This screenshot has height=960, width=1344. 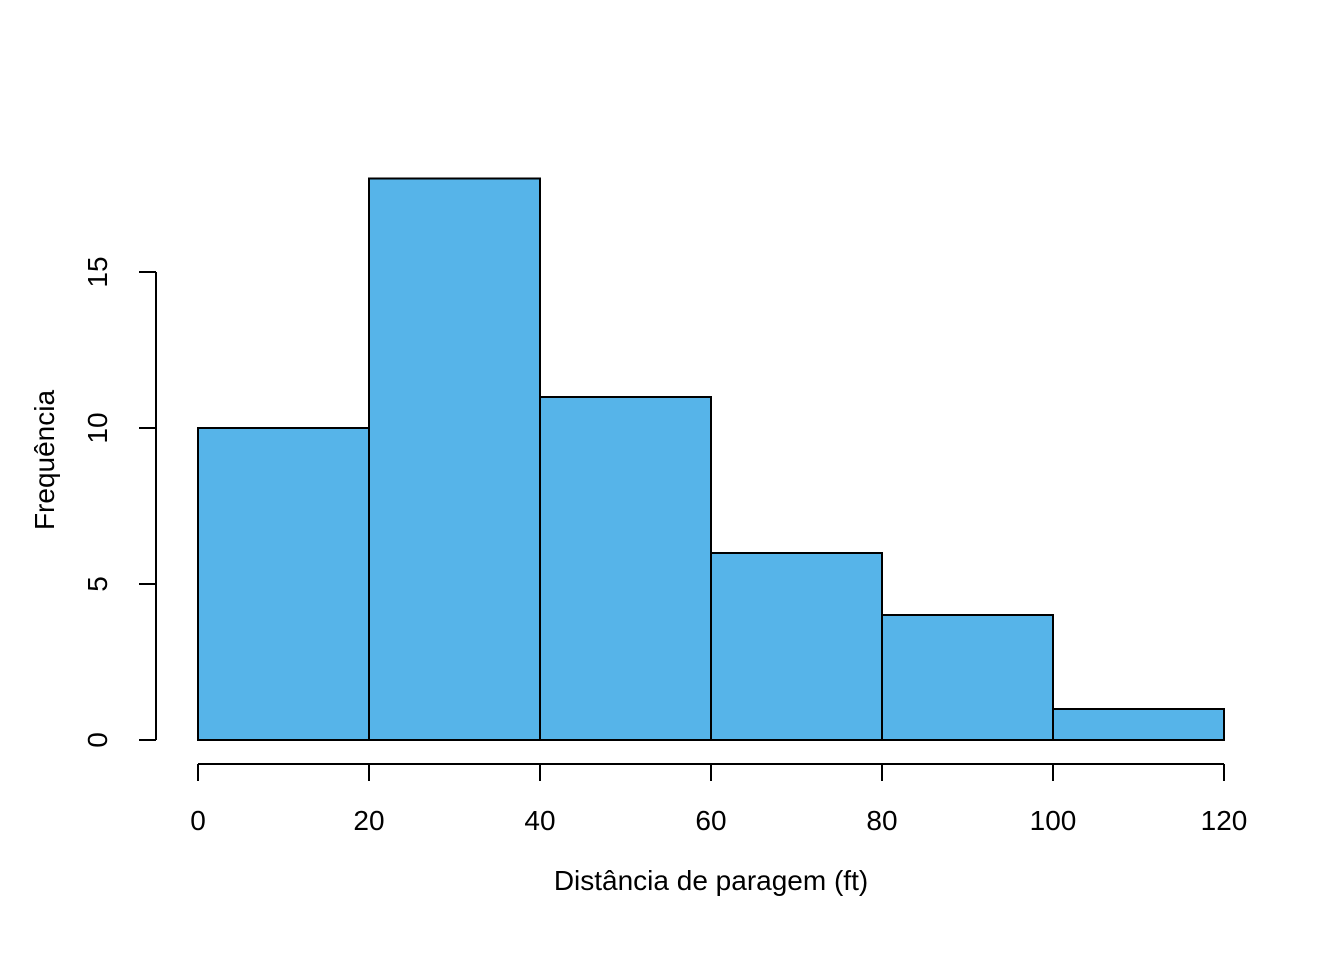 What do you see at coordinates (97, 427) in the screenshot?
I see `y-tick-label: 10` at bounding box center [97, 427].